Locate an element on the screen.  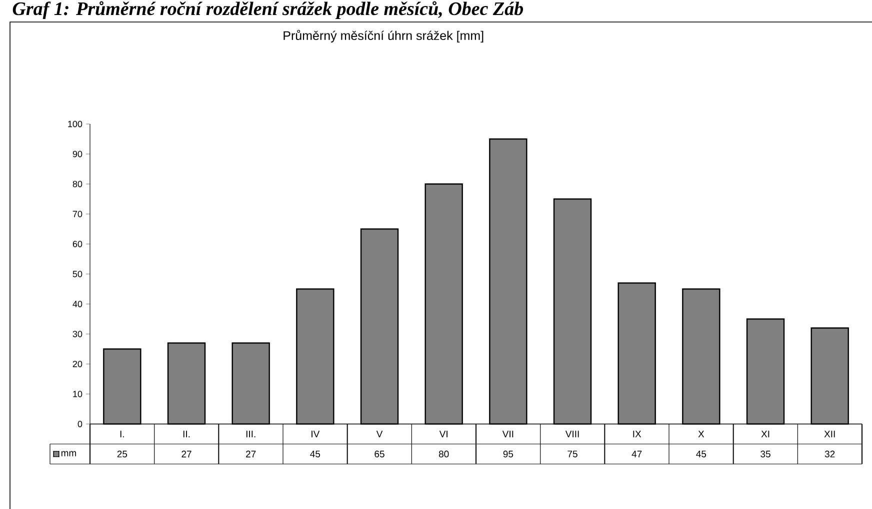
x-tick-label: IV is located at coordinates (316, 434).